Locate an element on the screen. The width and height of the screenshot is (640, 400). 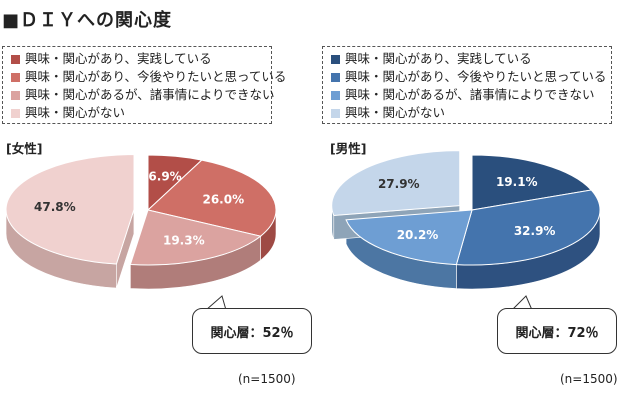
data-label: 19.1% is located at coordinates (517, 182).